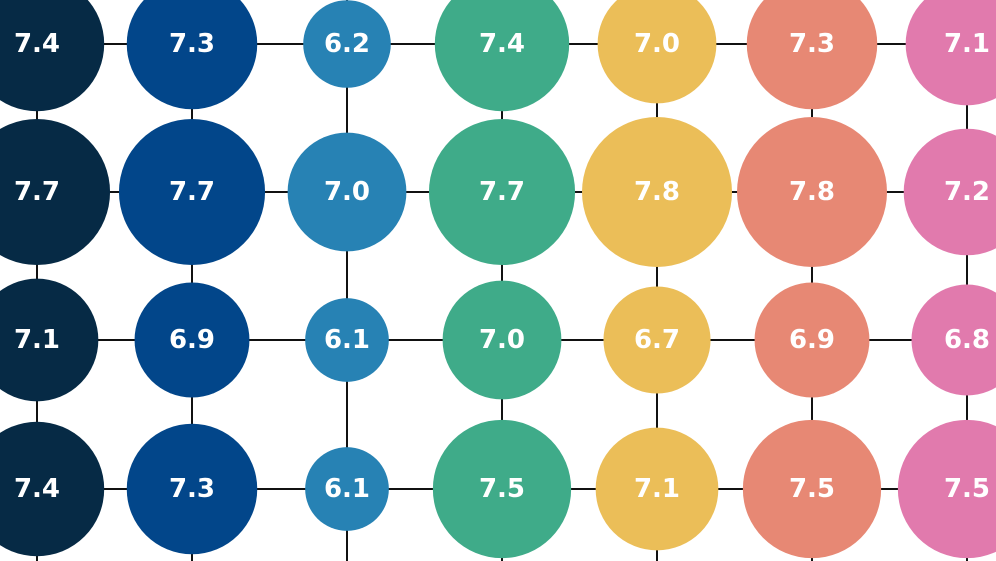 The image size is (996, 561). I want to click on bubble-col2-row3: 6.9, so click(192, 340).